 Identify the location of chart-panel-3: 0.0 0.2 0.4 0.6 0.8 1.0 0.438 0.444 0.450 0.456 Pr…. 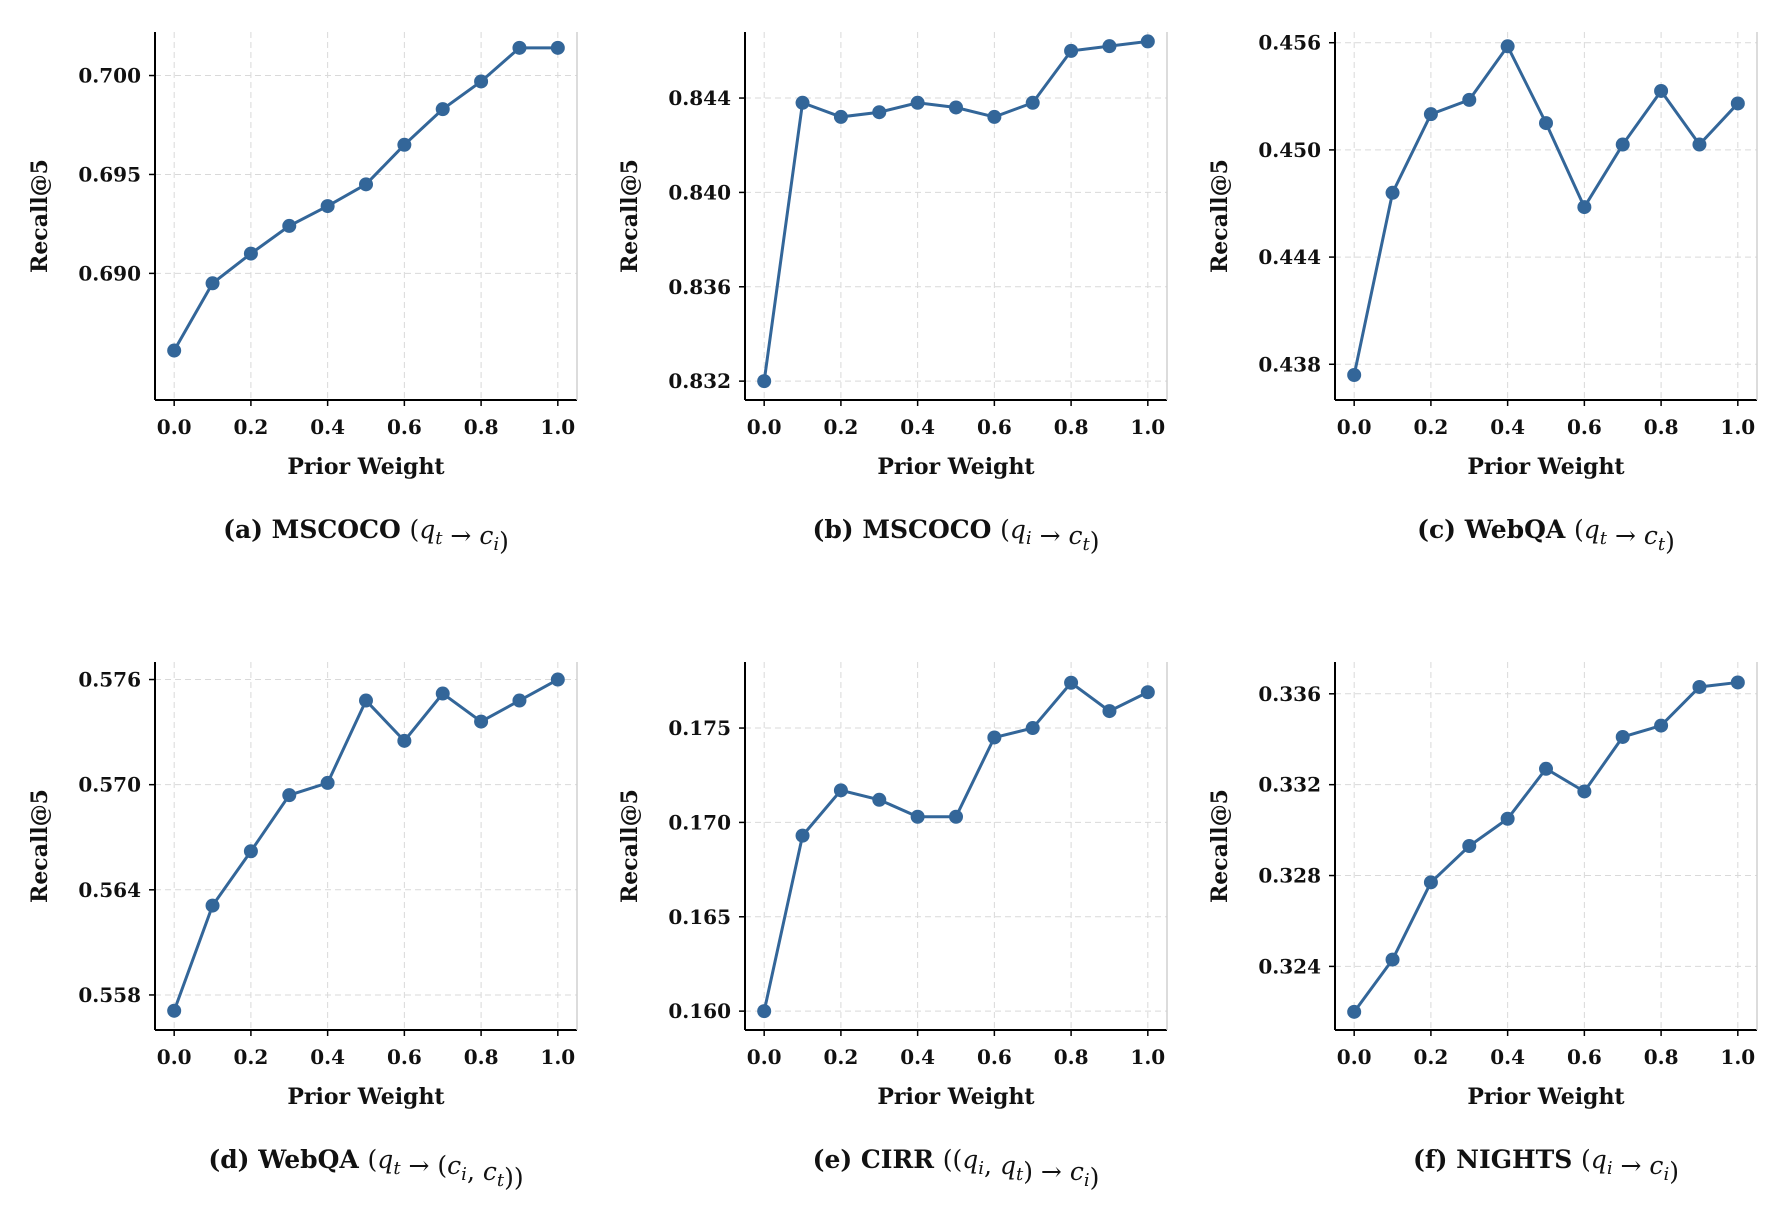
(1482, 293).